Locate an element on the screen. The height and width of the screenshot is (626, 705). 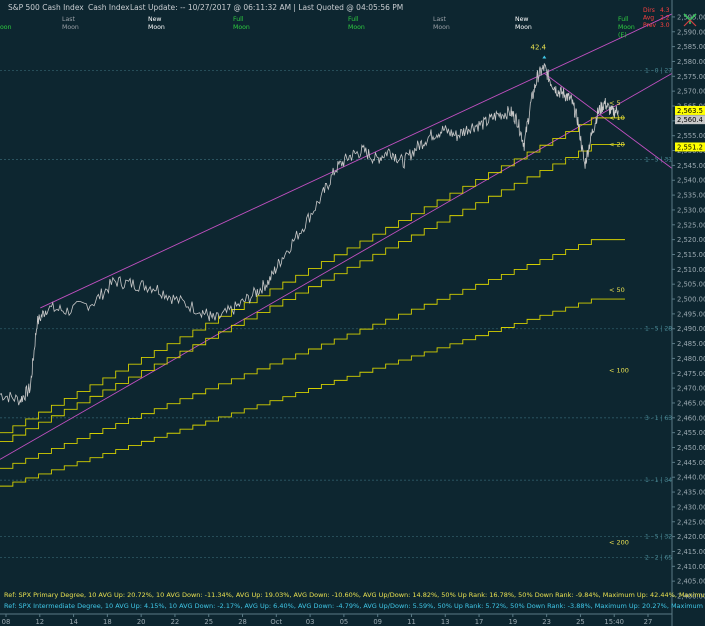
legend-stat-label: Prev is located at coordinates (650, 25).